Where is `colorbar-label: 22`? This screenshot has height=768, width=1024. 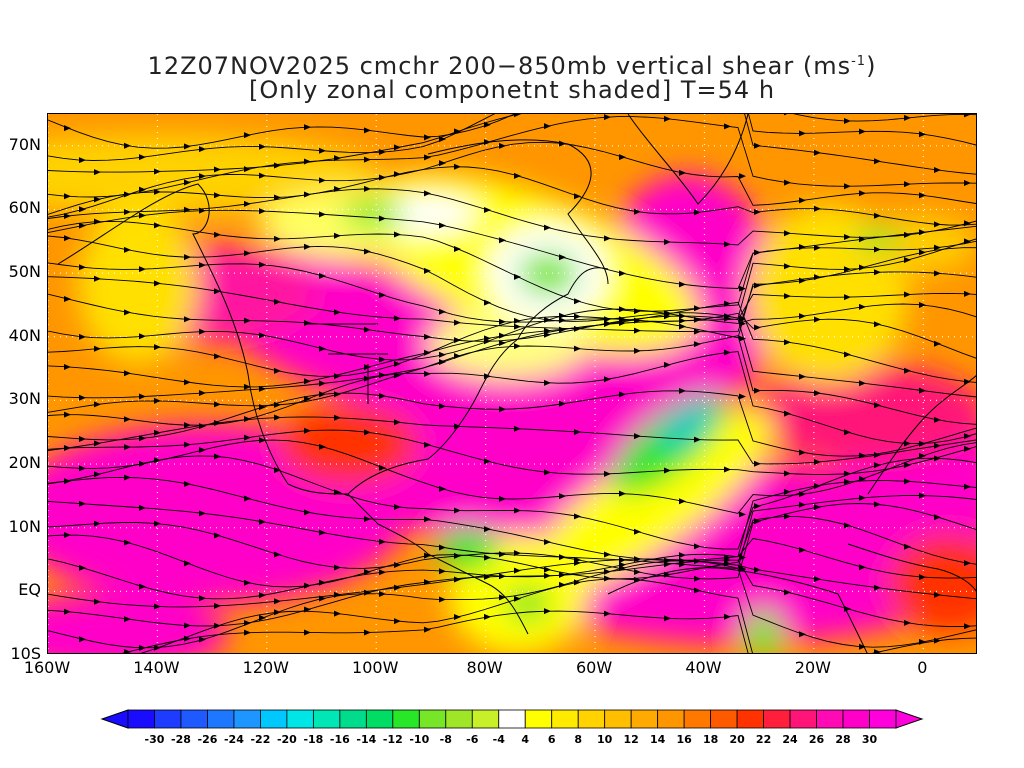
colorbar-label: 22 is located at coordinates (763, 739).